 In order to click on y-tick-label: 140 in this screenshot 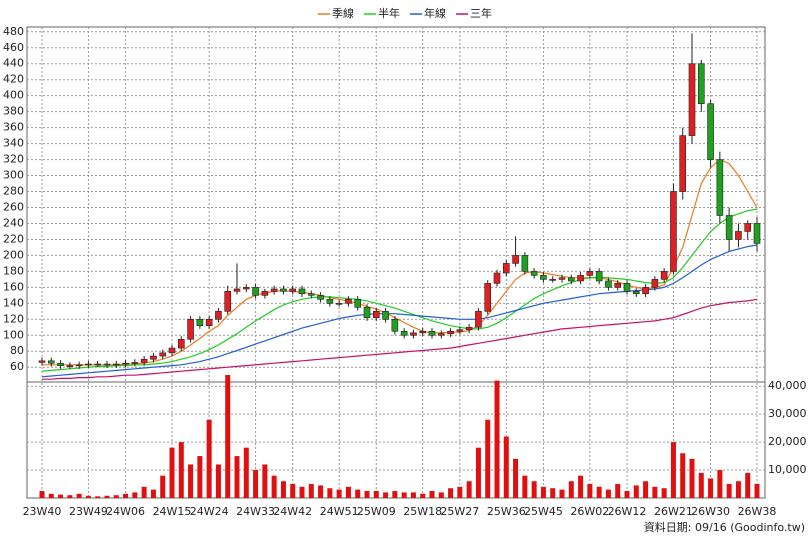, I will do `click(13, 302)`.